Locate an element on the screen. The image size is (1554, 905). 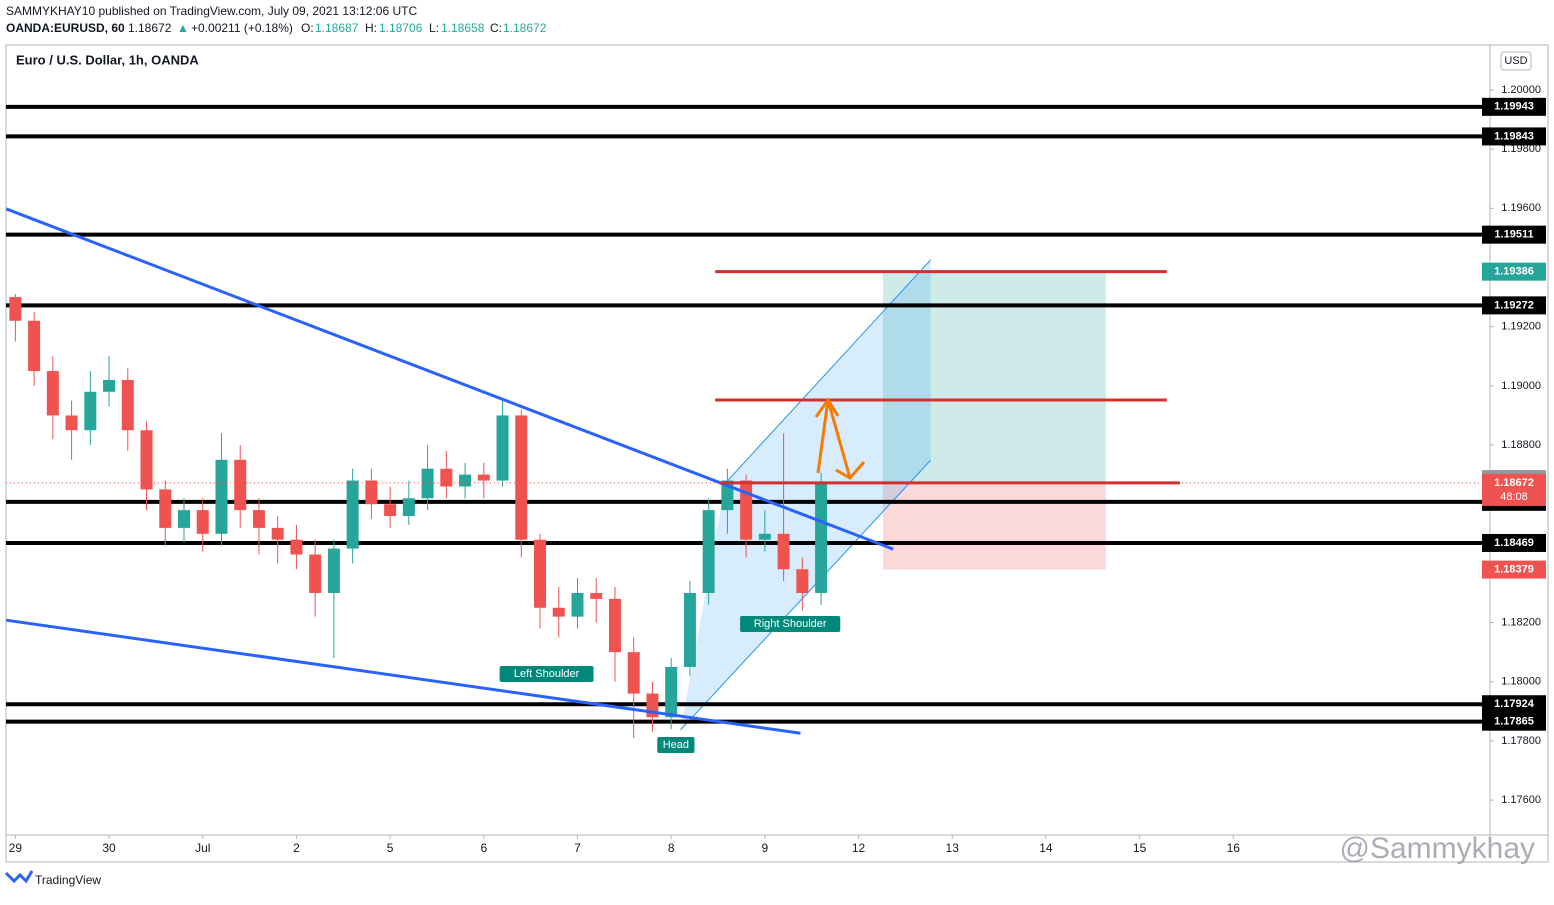
quote-label: L: is located at coordinates (434, 28).